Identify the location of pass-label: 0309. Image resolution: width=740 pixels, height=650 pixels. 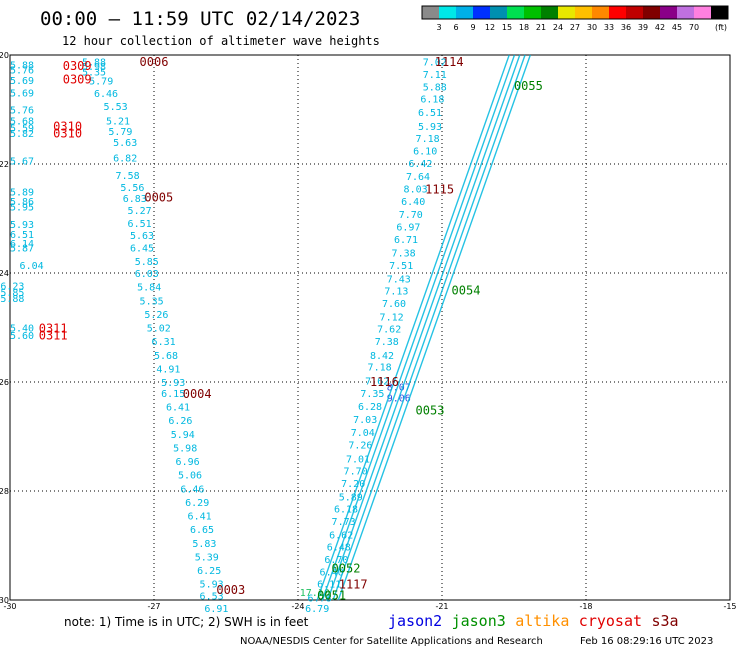
(77, 79).